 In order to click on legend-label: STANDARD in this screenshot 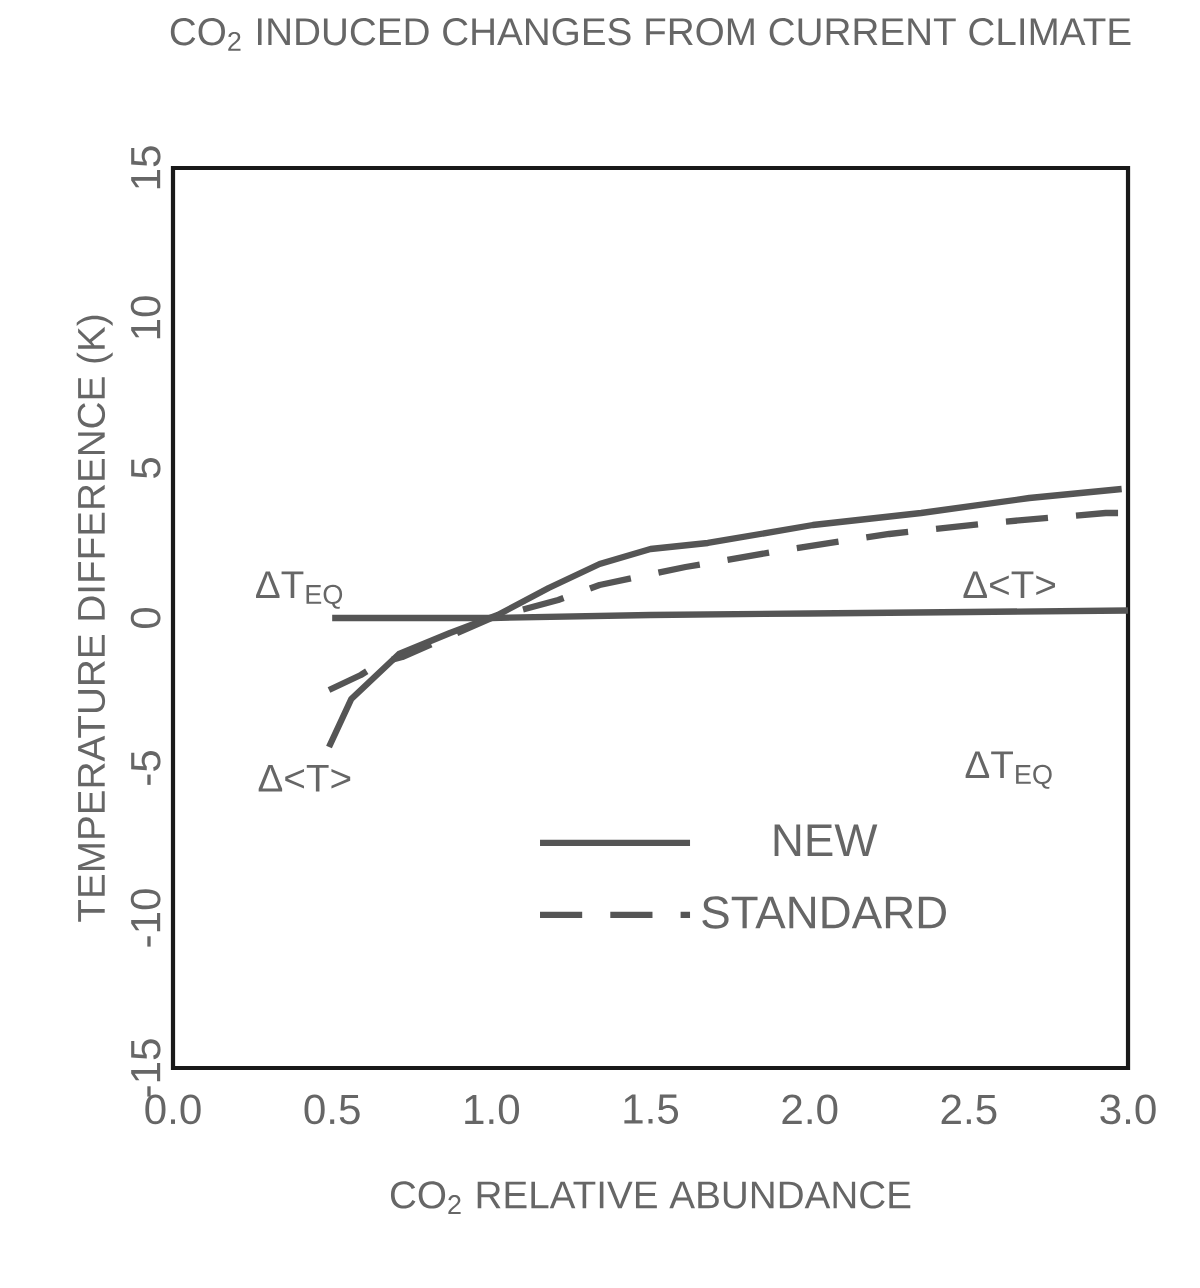, I will do `click(824, 912)`.